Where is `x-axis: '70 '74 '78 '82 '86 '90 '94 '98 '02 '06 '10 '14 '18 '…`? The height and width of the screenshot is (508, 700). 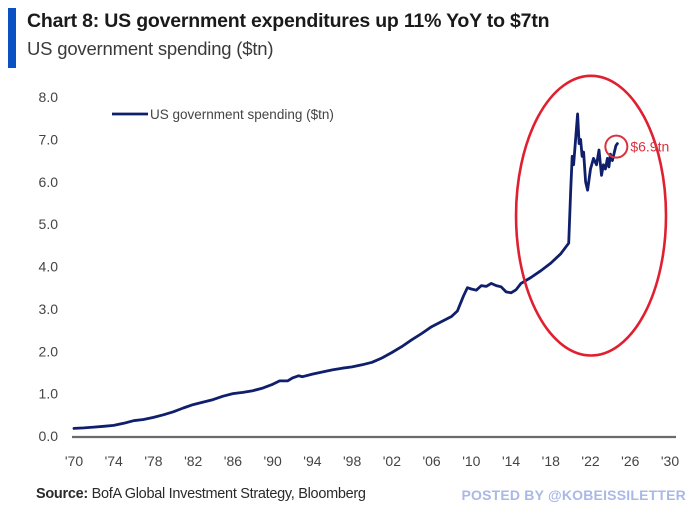
x-axis: '70 '74 '78 '82 '86 '90 '94 '98 '02 '06 '10 '14 '18 '… is located at coordinates (372, 461).